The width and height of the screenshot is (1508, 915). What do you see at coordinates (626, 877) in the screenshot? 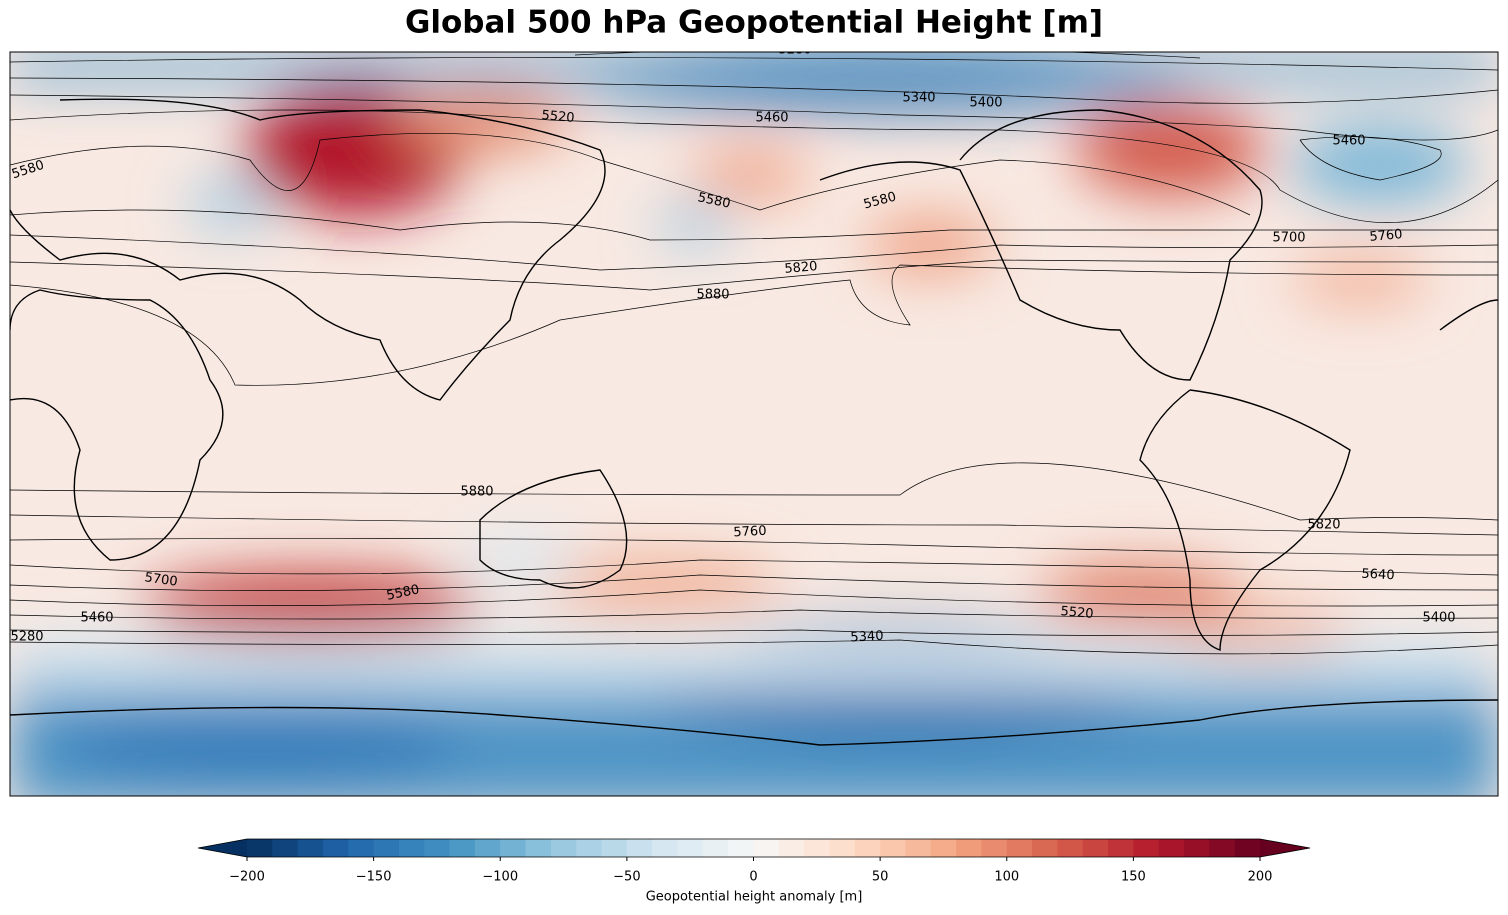
I see `colorbar-tick-label: −50` at bounding box center [626, 877].